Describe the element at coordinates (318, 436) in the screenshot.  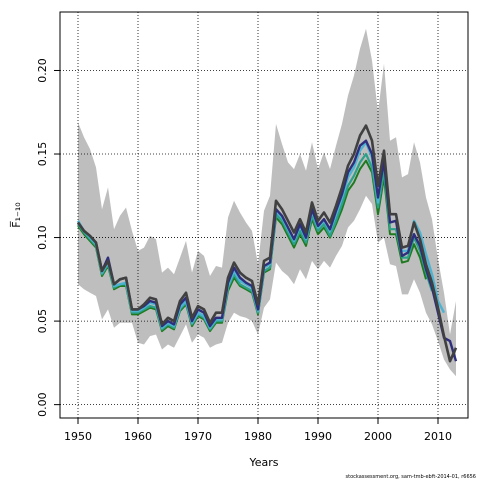
I see `x-tick-label: 1990` at that location.